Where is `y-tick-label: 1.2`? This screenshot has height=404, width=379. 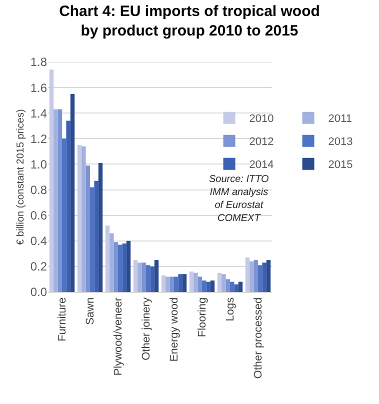
y-tick-label: 1.2 is located at coordinates (39, 139).